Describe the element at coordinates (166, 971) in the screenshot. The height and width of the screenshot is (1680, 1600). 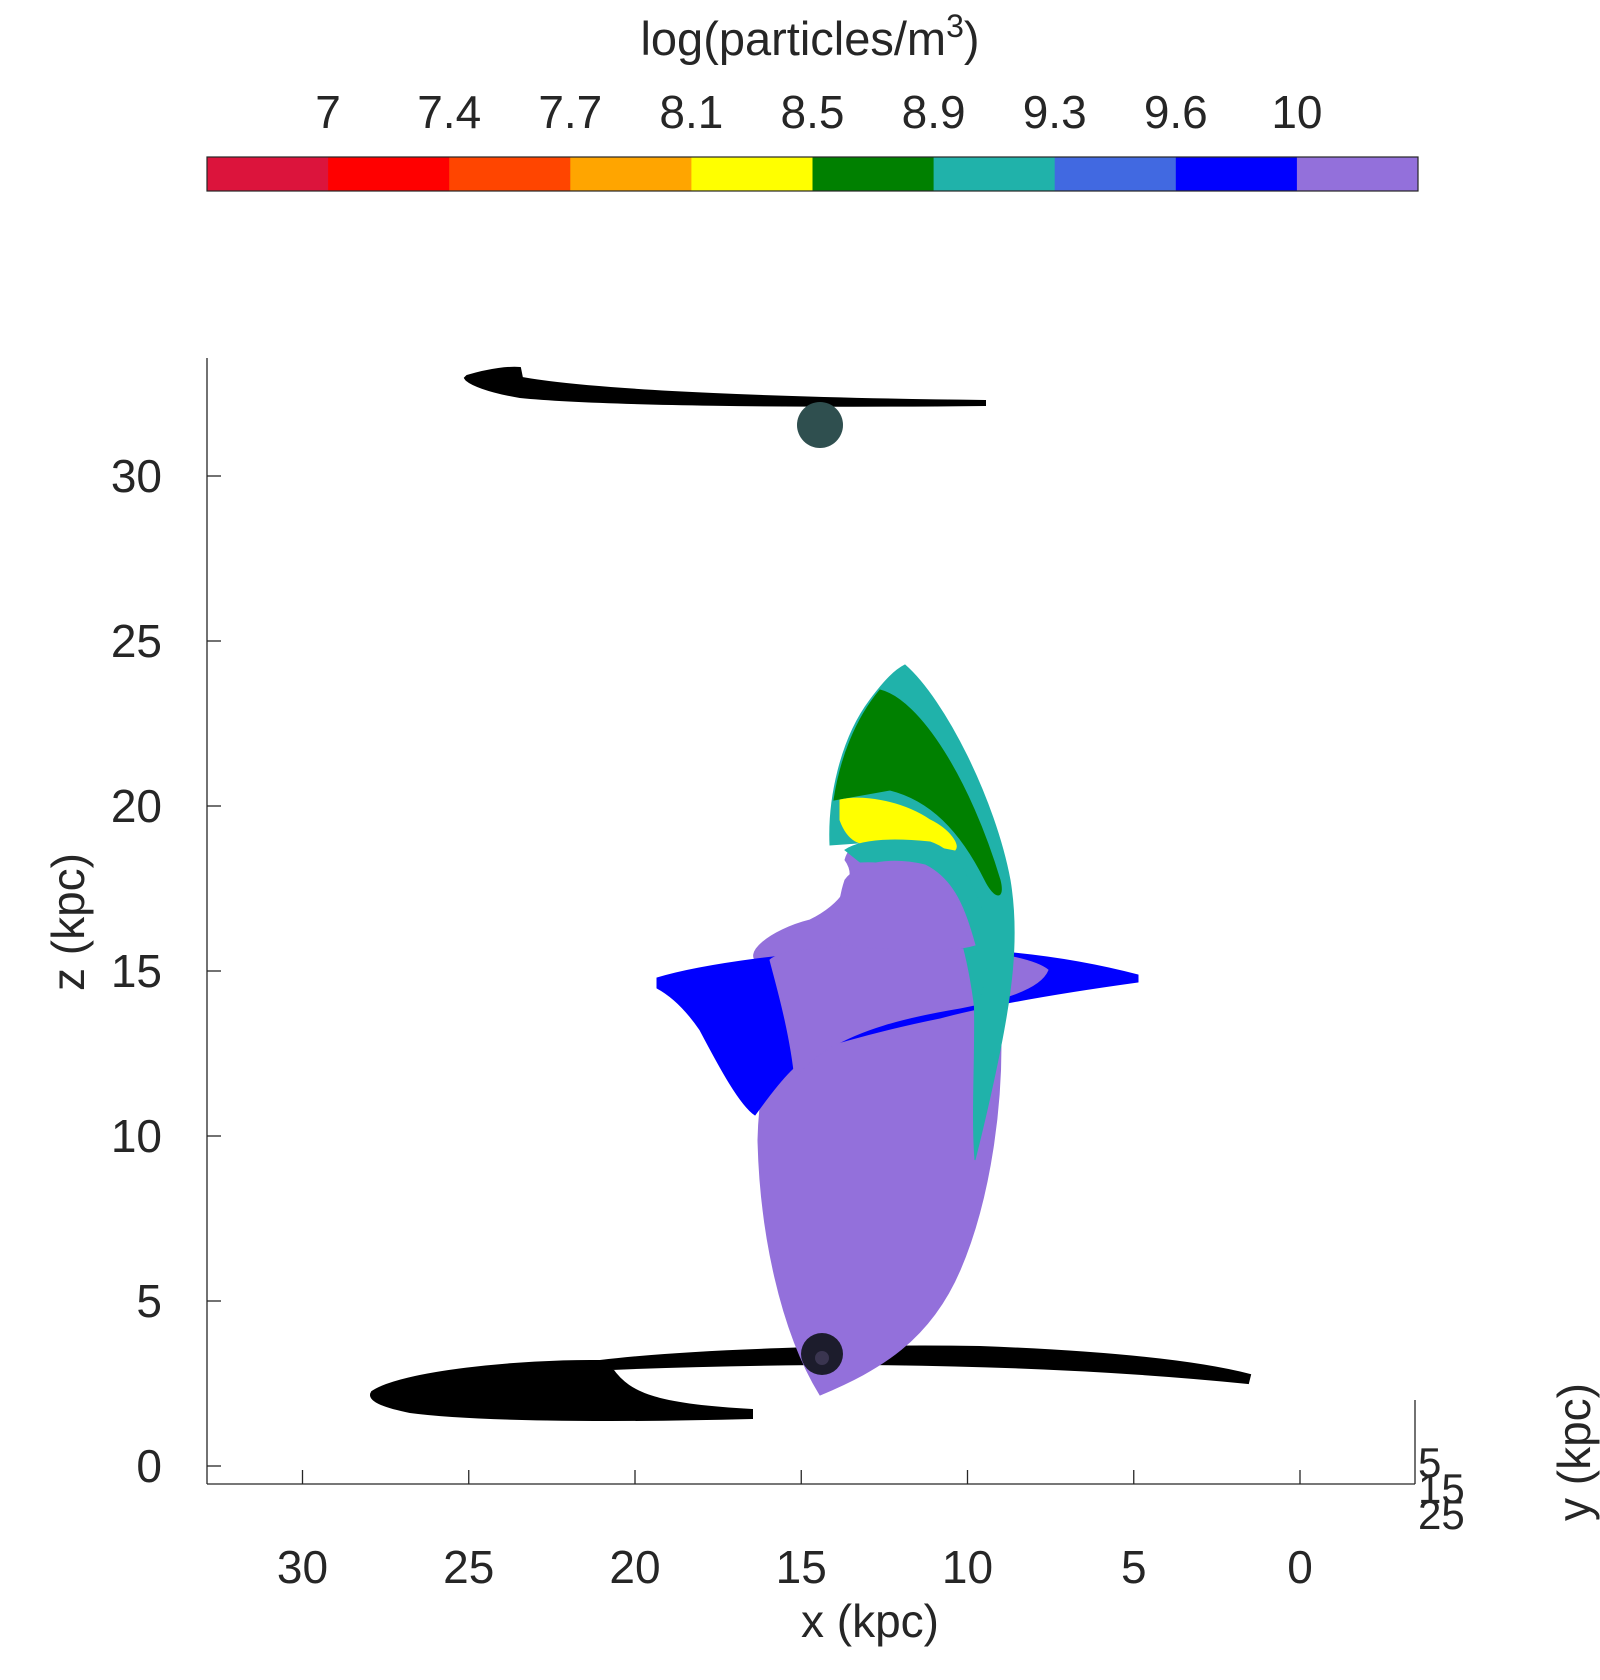
I see `z-ticks: 0 5 10 15 20 25 30` at that location.